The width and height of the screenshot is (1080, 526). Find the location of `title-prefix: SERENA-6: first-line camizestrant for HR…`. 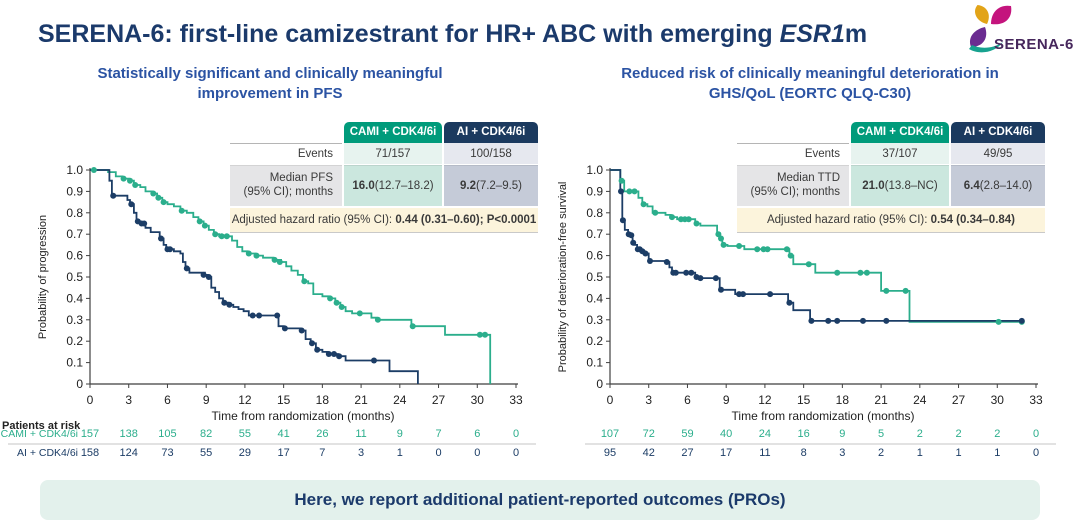

title-prefix: SERENA-6: first-line camizestrant for HR… is located at coordinates (409, 34).